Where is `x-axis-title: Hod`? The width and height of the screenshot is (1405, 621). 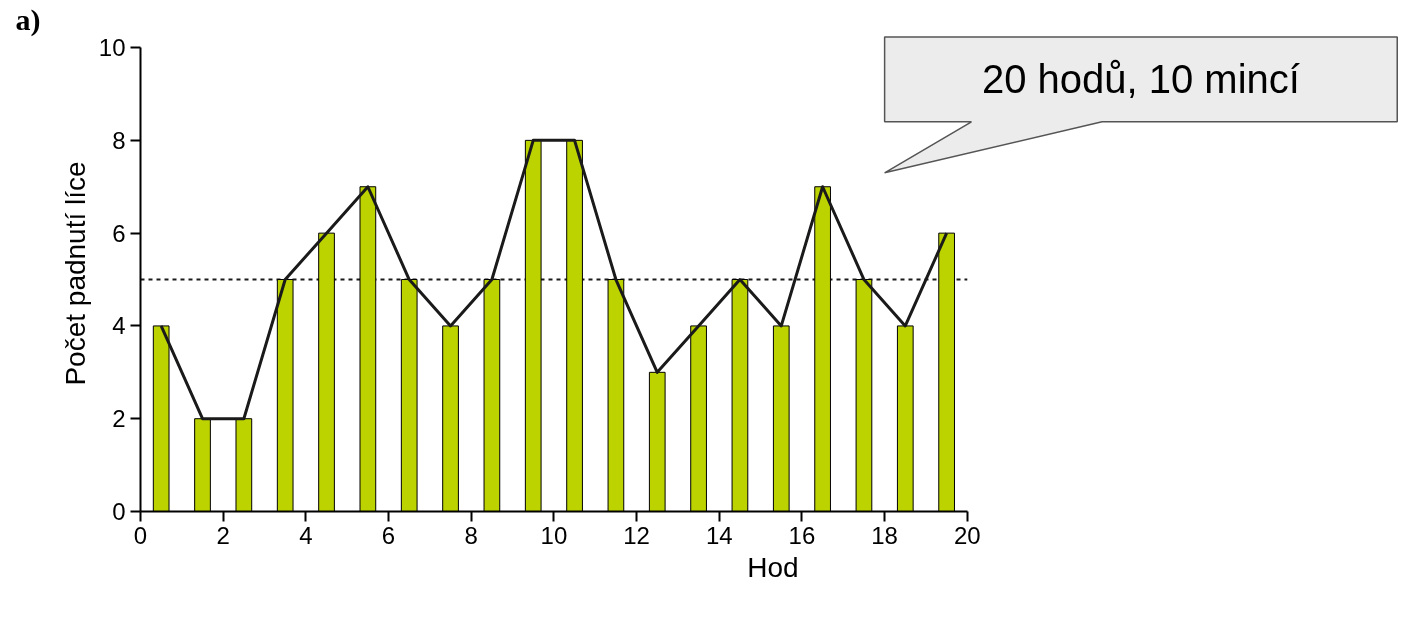 x-axis-title: Hod is located at coordinates (773, 567).